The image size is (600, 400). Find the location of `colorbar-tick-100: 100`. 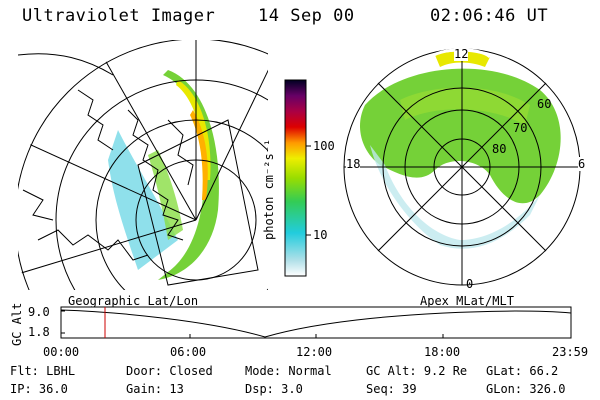

colorbar-tick-100: 100 is located at coordinates (324, 146).